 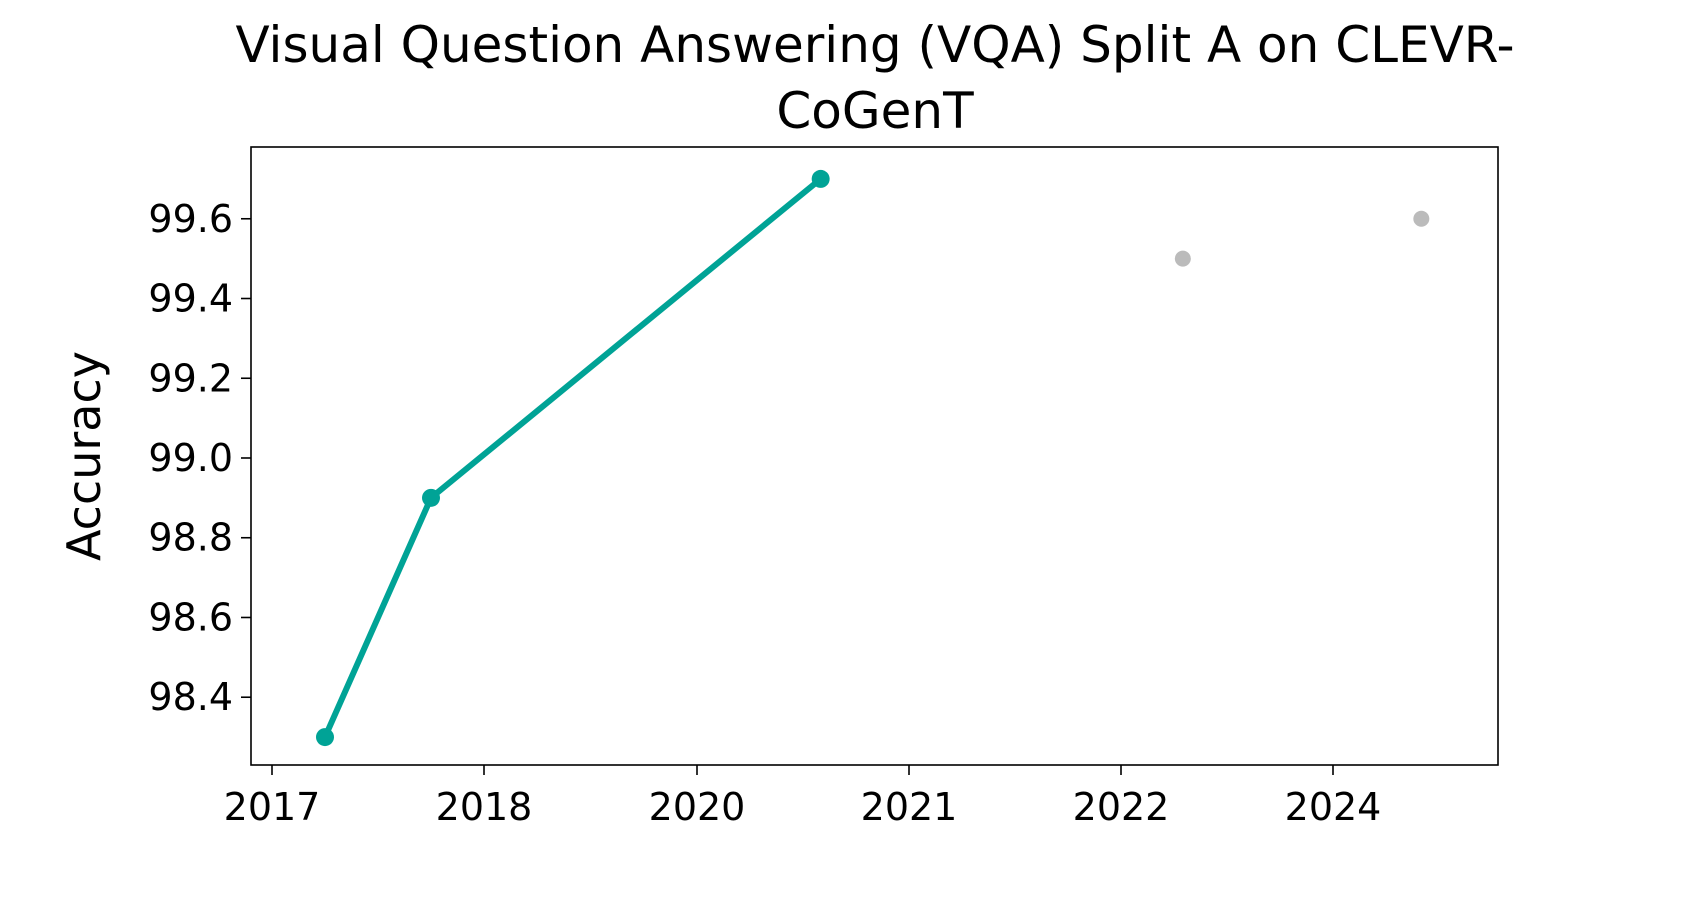 What do you see at coordinates (909, 807) in the screenshot?
I see `x-tick-label: 2021` at bounding box center [909, 807].